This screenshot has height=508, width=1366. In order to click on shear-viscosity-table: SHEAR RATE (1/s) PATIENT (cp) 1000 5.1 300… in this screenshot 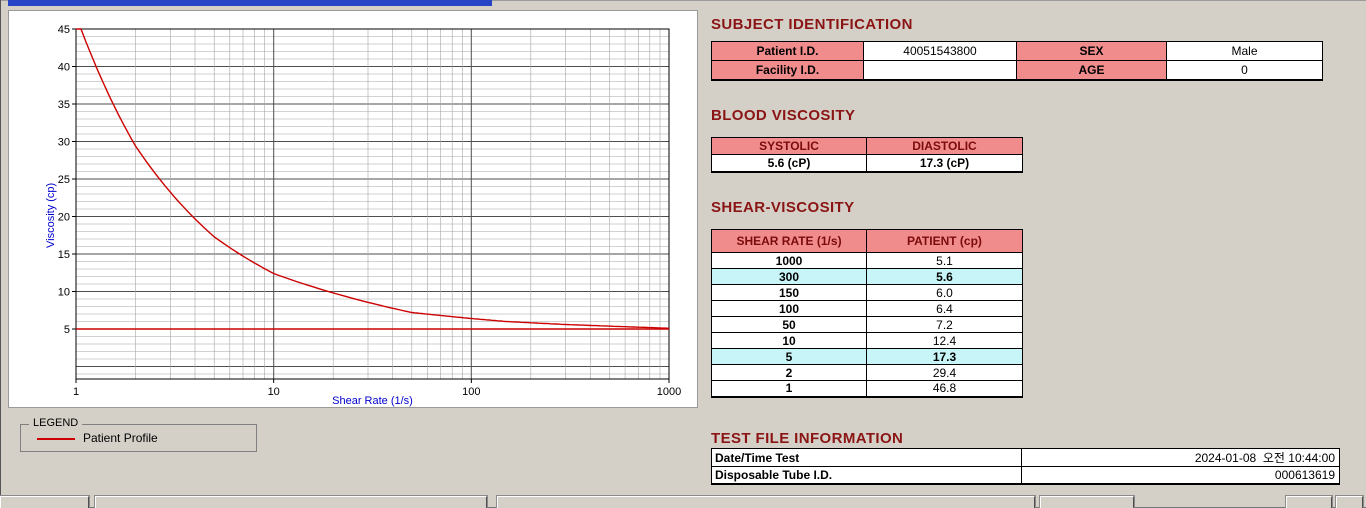, I will do `click(867, 313)`.